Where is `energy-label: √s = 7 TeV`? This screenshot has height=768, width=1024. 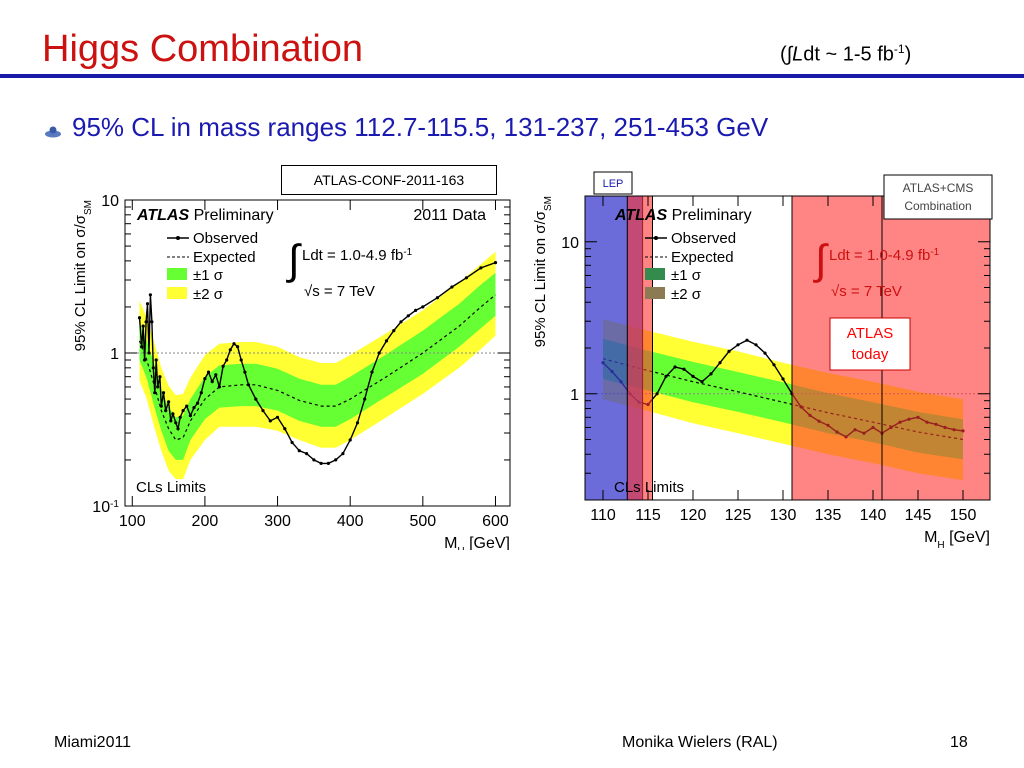
energy-label: √s = 7 TeV is located at coordinates (866, 291).